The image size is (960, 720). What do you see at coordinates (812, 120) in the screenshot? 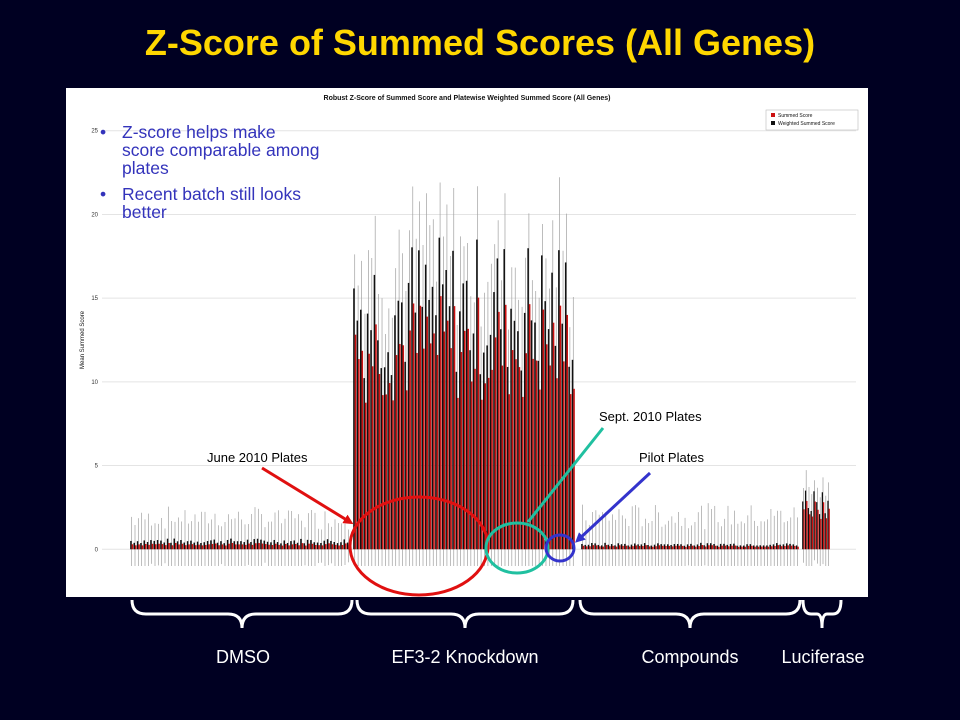
I see `legend-box` at bounding box center [812, 120].